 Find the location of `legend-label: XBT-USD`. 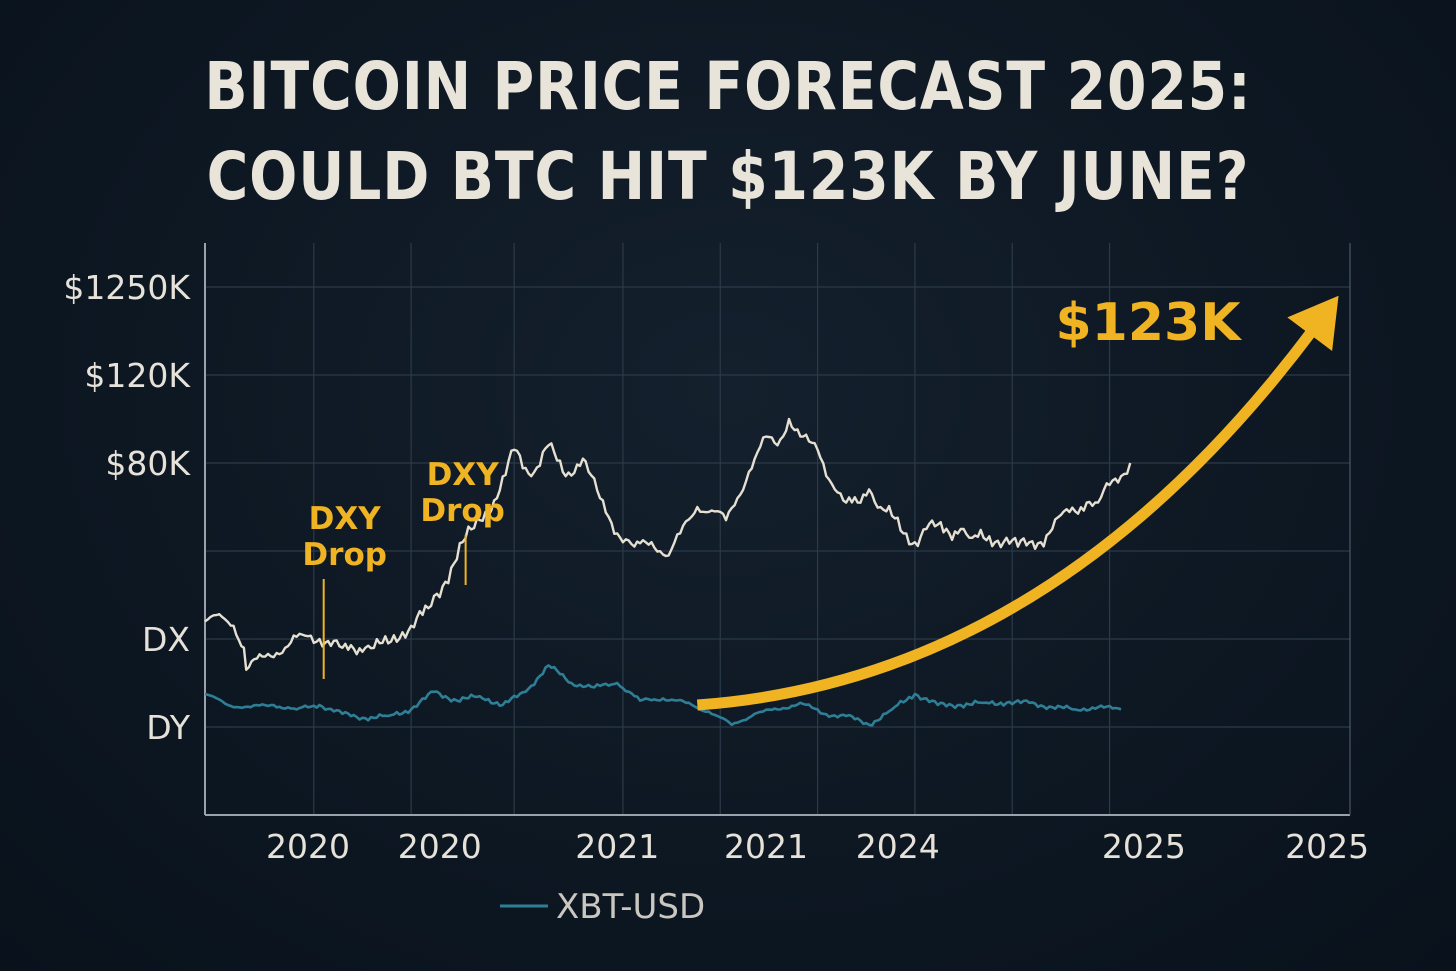

legend-label: XBT-USD is located at coordinates (630, 907).